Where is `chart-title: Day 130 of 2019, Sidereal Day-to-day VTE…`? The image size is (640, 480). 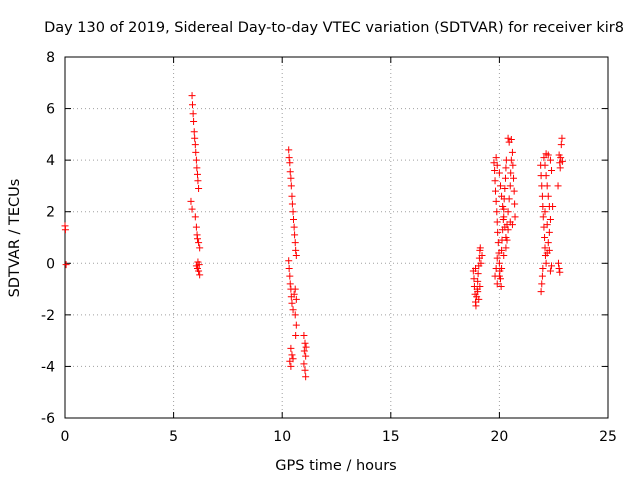 chart-title: Day 130 of 2019, Sidereal Day-to-day VTE… is located at coordinates (334, 28).